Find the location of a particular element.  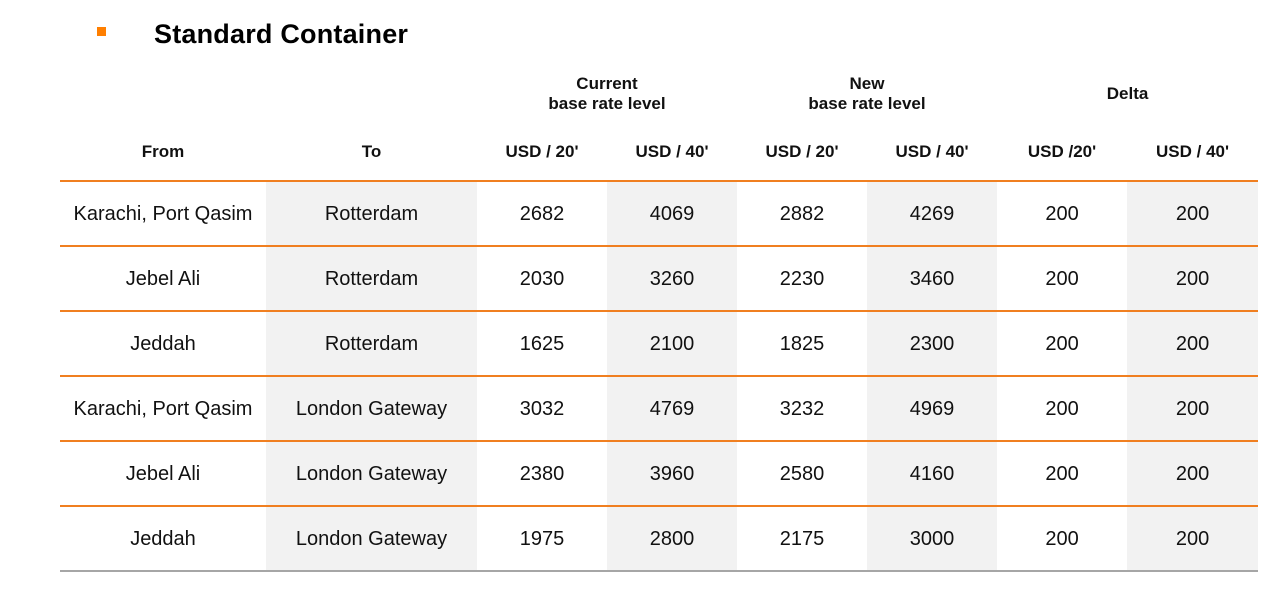

cell-new-usd-40: 3000 is located at coordinates (932, 538).